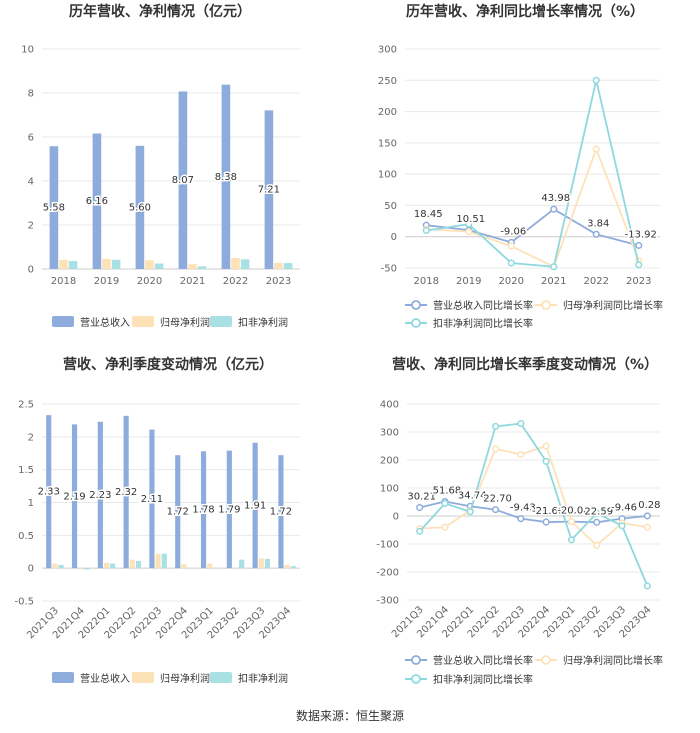 The width and height of the screenshot is (700, 733). I want to click on data-label: 2.23, so click(100, 495).